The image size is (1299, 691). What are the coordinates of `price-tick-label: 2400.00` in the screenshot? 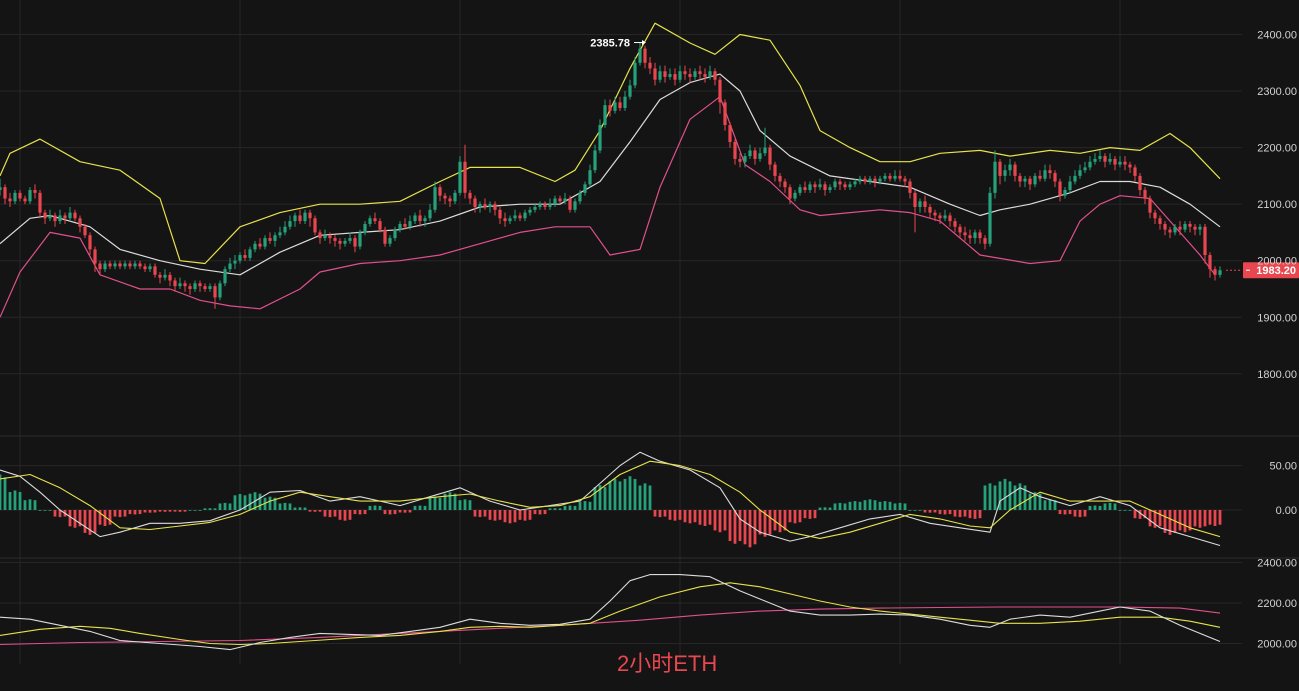 It's located at (1277, 36).